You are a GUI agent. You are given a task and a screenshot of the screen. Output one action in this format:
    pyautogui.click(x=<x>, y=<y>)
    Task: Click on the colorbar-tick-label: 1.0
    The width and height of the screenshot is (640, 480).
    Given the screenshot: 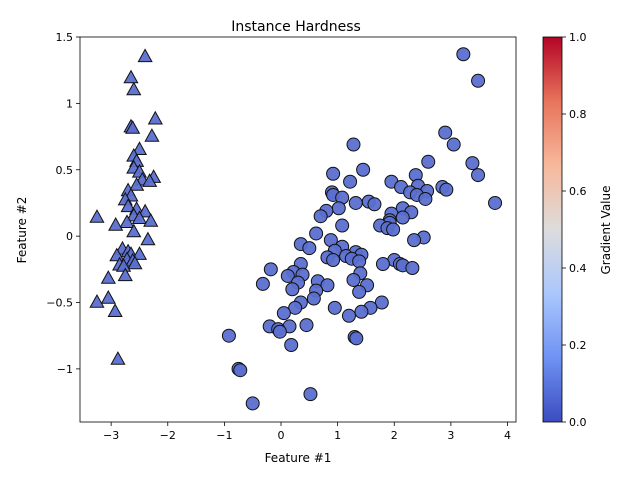 What is the action you would take?
    pyautogui.click(x=578, y=37)
    